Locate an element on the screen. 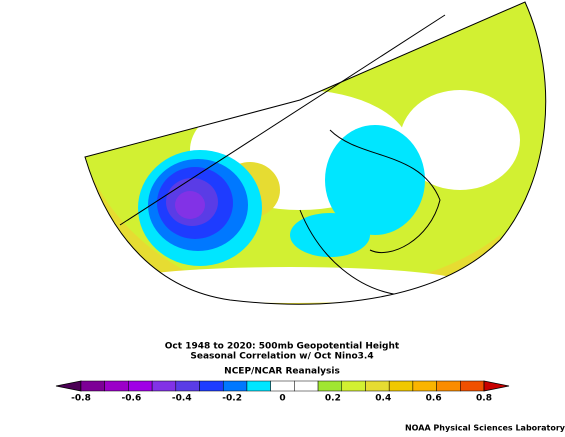 This screenshot has width=565, height=437. colorbar: -0.8 -0.6 -0.4 -0.2 0 0.2 0.4 0.6 0.8 is located at coordinates (282, 392).